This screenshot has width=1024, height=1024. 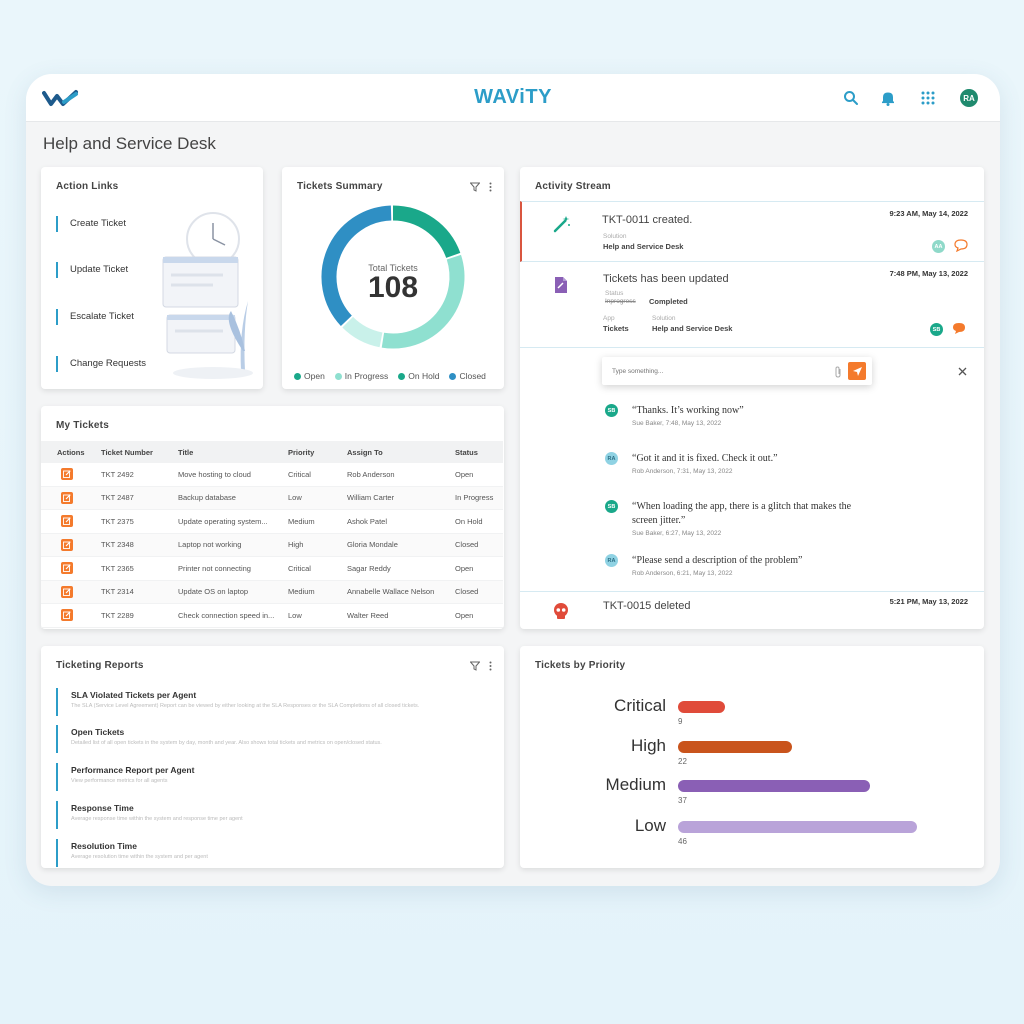 What do you see at coordinates (643, 246) in the screenshot?
I see `solution-value: Help and Service Desk` at bounding box center [643, 246].